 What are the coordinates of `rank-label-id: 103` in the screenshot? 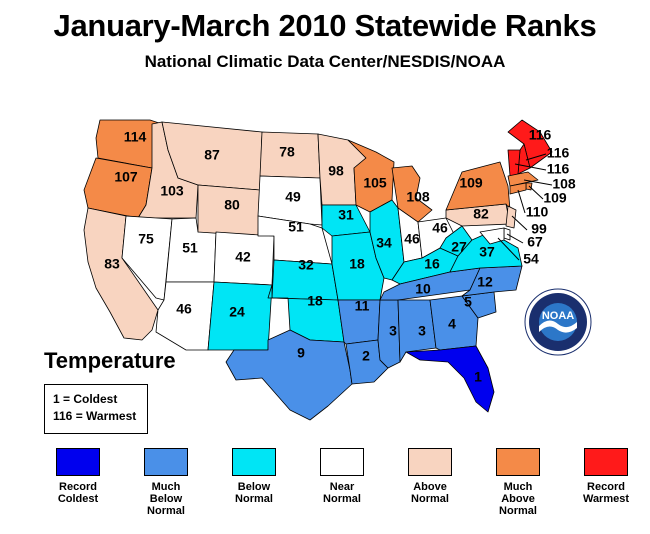 It's located at (172, 191).